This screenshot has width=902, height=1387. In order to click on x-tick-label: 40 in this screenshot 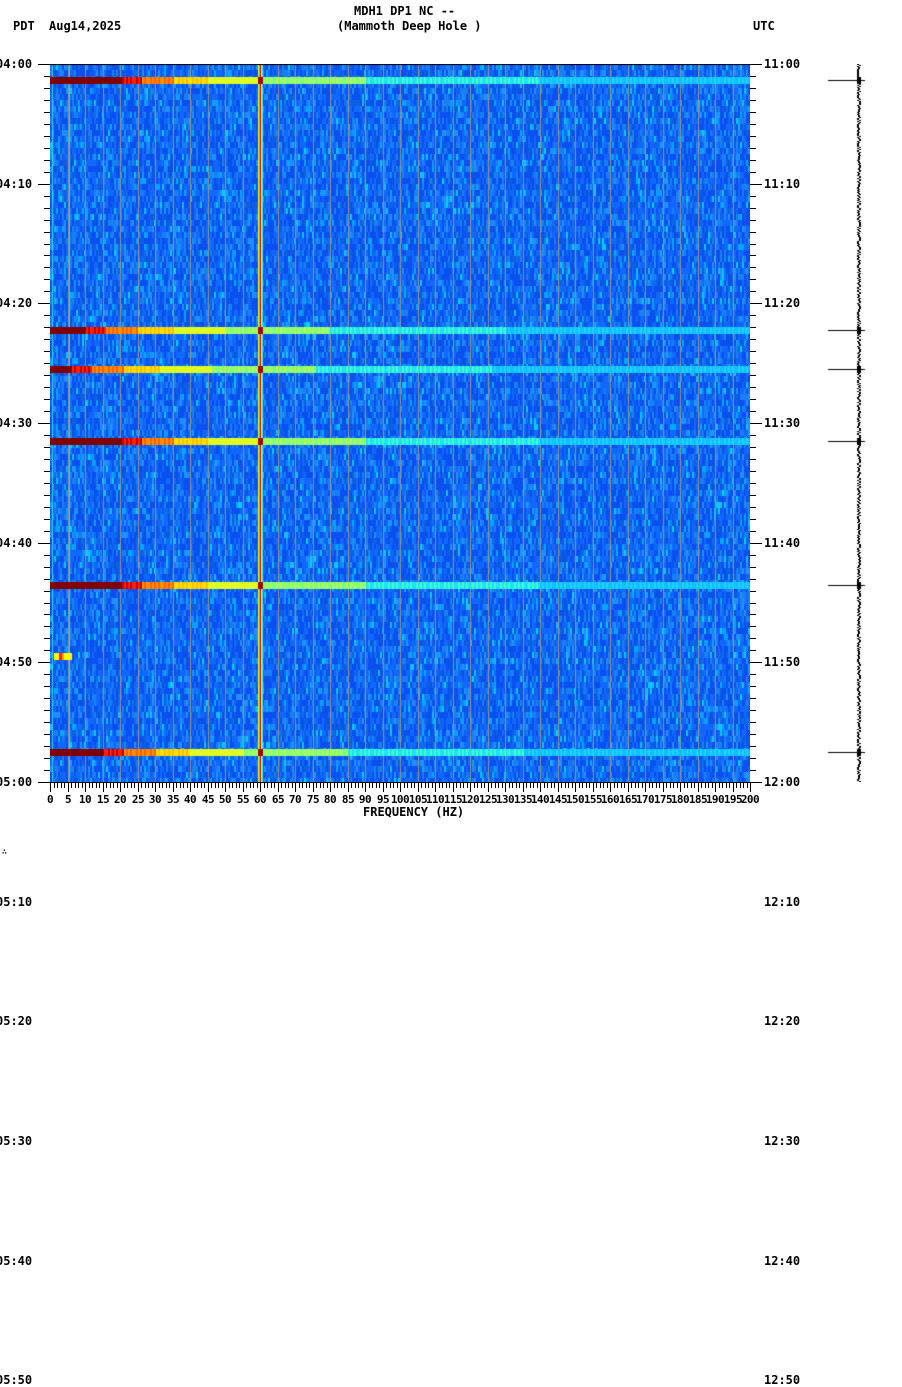, I will do `click(190, 799)`.